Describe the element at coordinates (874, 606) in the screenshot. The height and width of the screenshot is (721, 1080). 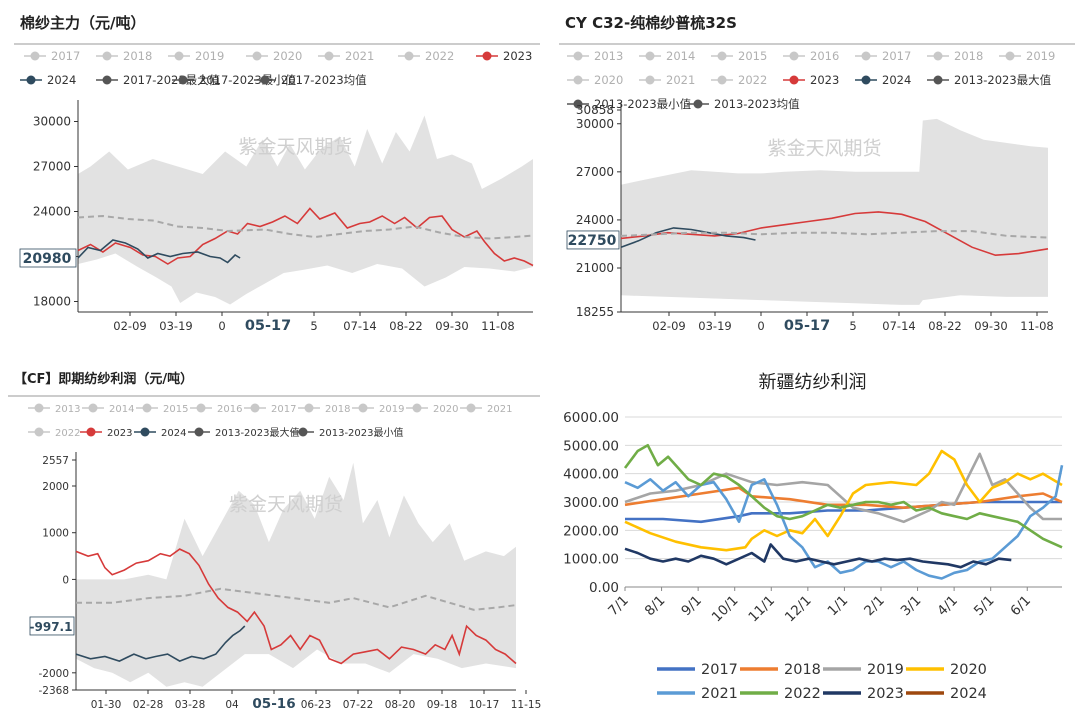
I see `x-tick-label: 2/1` at that location.